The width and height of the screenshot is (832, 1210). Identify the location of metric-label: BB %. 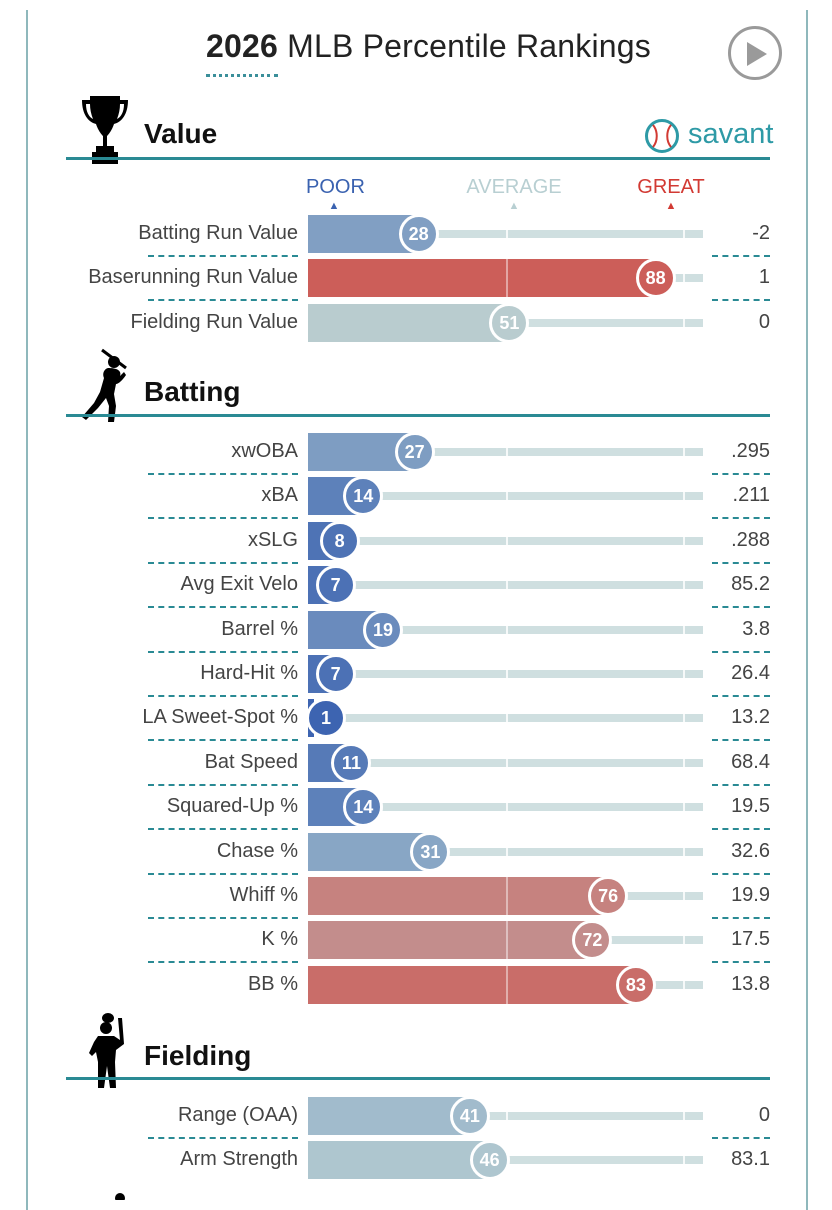
(272, 983).